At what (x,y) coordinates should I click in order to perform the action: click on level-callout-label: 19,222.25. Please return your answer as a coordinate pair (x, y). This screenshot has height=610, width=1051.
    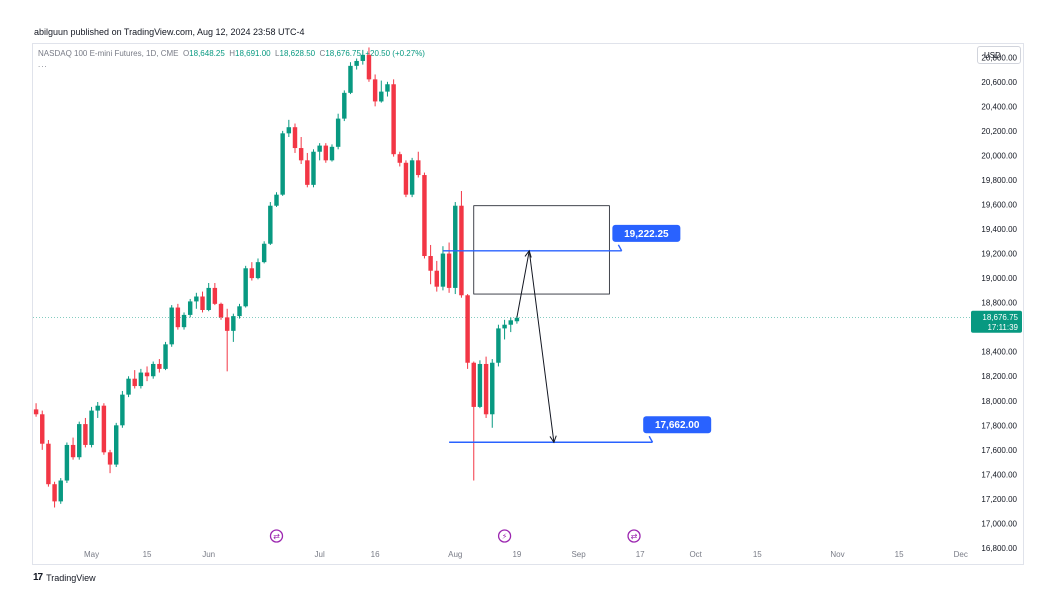
    Looking at the image, I should click on (646, 234).